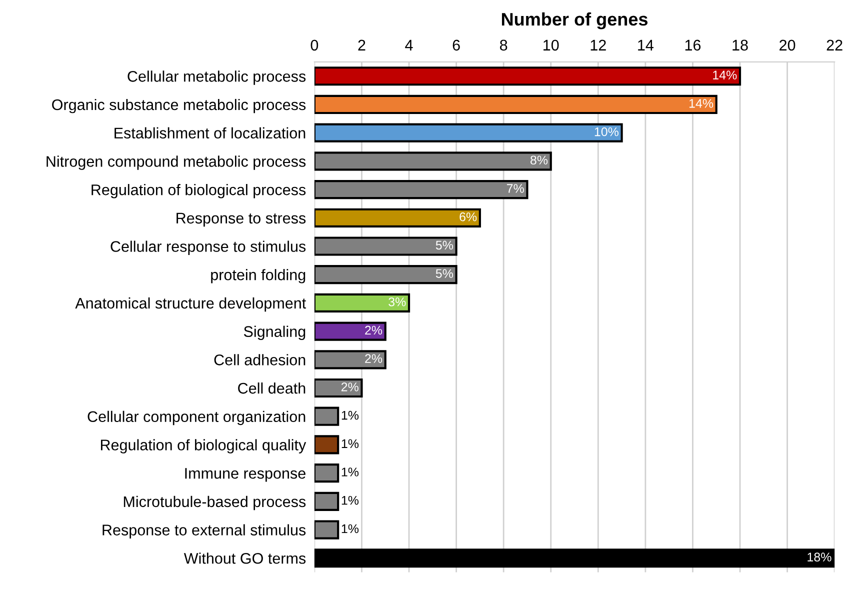 The width and height of the screenshot is (843, 590). Describe the element at coordinates (314, 45) in the screenshot. I see `x-tick-label: 0` at that location.